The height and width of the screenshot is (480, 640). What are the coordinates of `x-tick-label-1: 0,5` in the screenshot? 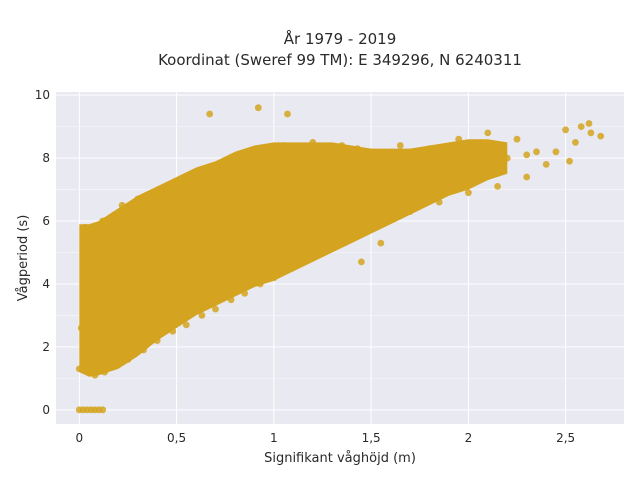 It's located at (176, 438).